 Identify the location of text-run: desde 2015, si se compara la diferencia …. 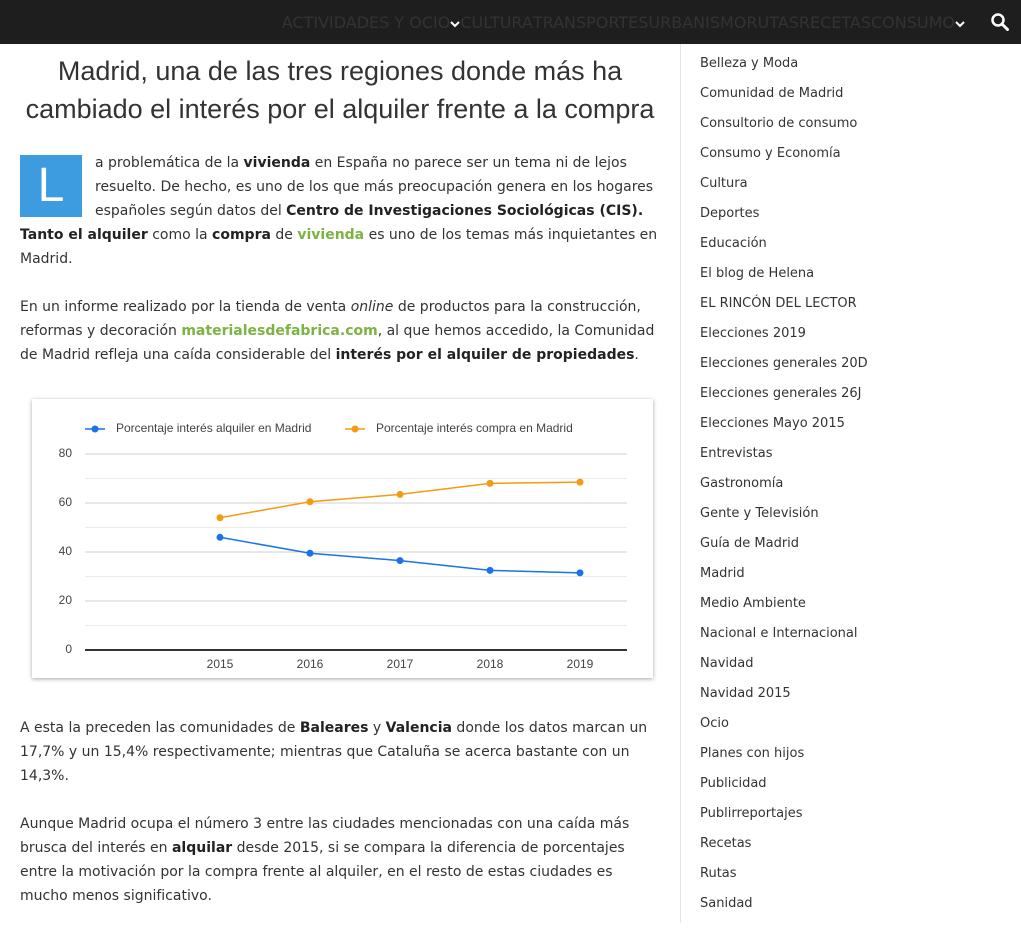
(322, 872).